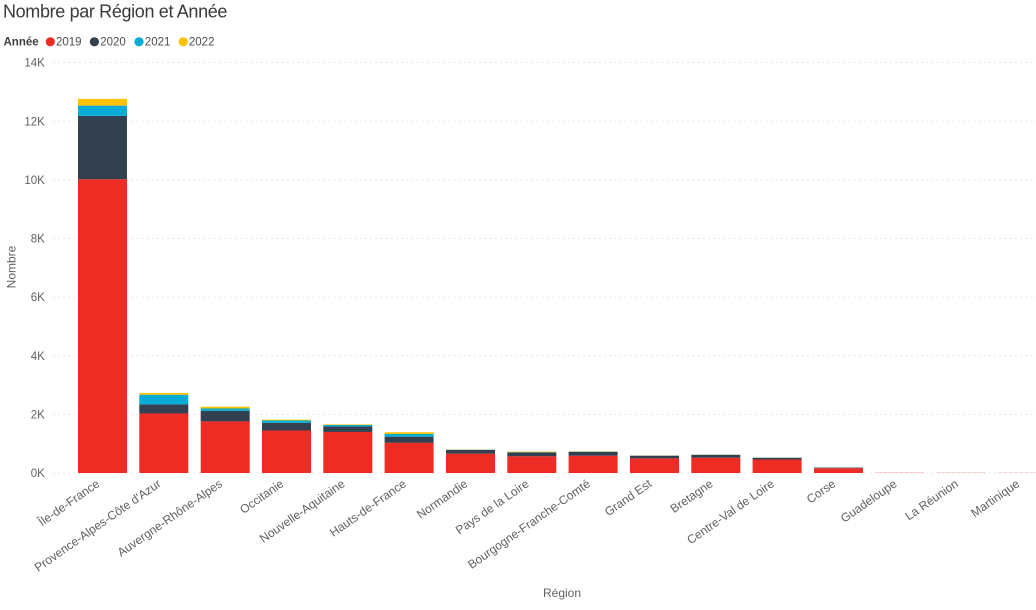  I want to click on svg-text: 12K, so click(34, 122).